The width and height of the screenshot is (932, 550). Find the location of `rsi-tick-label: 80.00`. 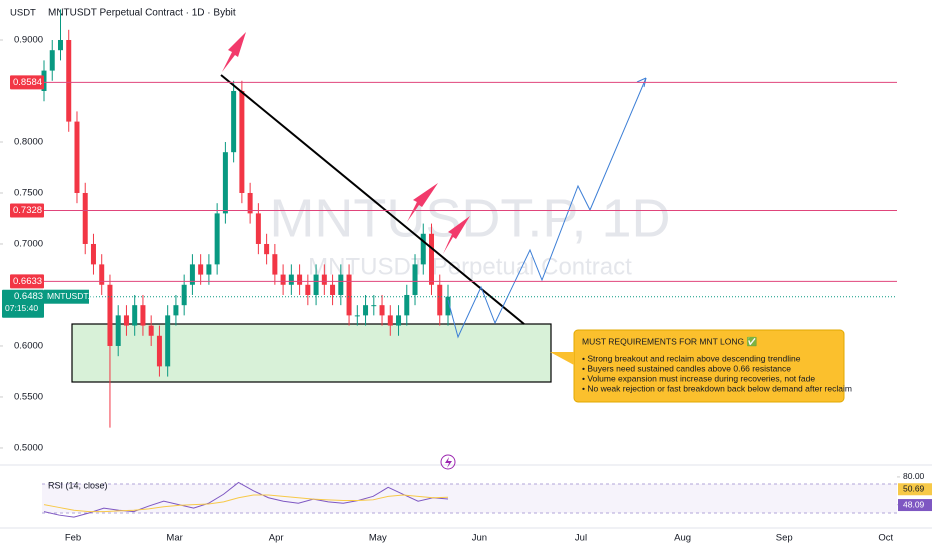

rsi-tick-label: 80.00 is located at coordinates (914, 476).